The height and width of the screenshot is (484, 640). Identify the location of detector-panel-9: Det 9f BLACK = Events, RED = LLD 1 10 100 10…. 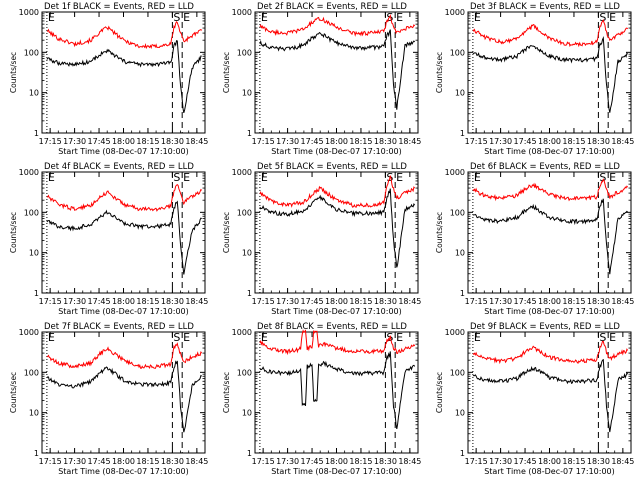
(534, 399).